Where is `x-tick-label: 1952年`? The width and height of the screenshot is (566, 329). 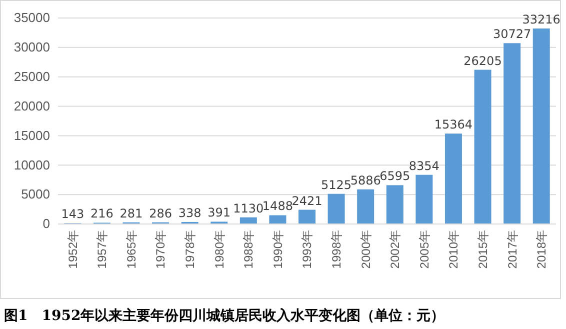 x-tick-label: 1952年 is located at coordinates (73, 249).